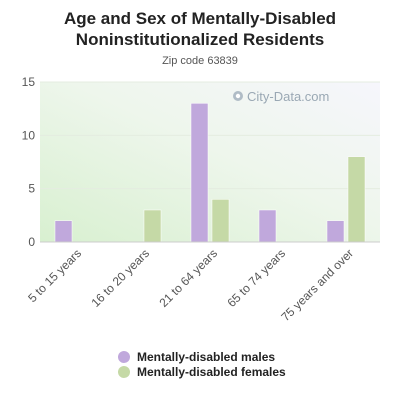 This screenshot has width=400, height=400. Describe the element at coordinates (200, 18) in the screenshot. I see `chart-title-line-1: Age and Sex of Mentally-Disabled` at that location.